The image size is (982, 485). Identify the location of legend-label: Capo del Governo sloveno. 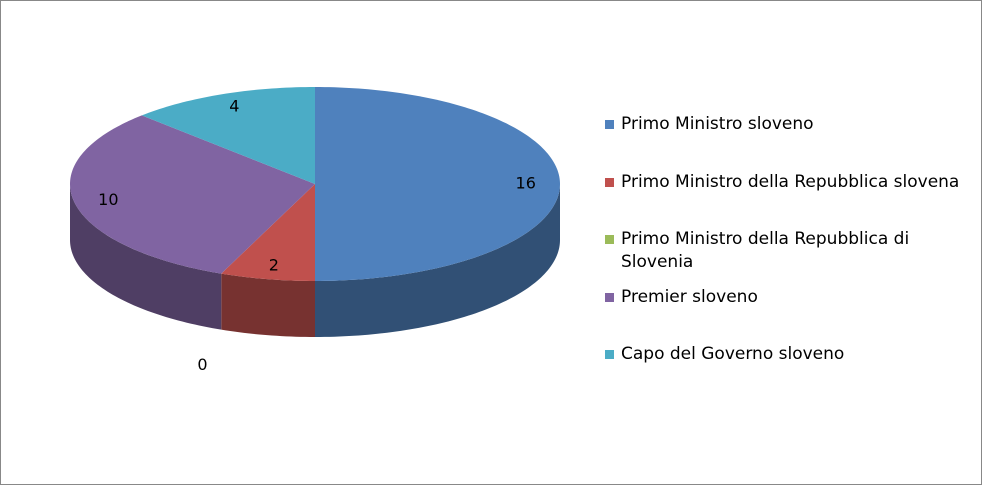
(733, 354).